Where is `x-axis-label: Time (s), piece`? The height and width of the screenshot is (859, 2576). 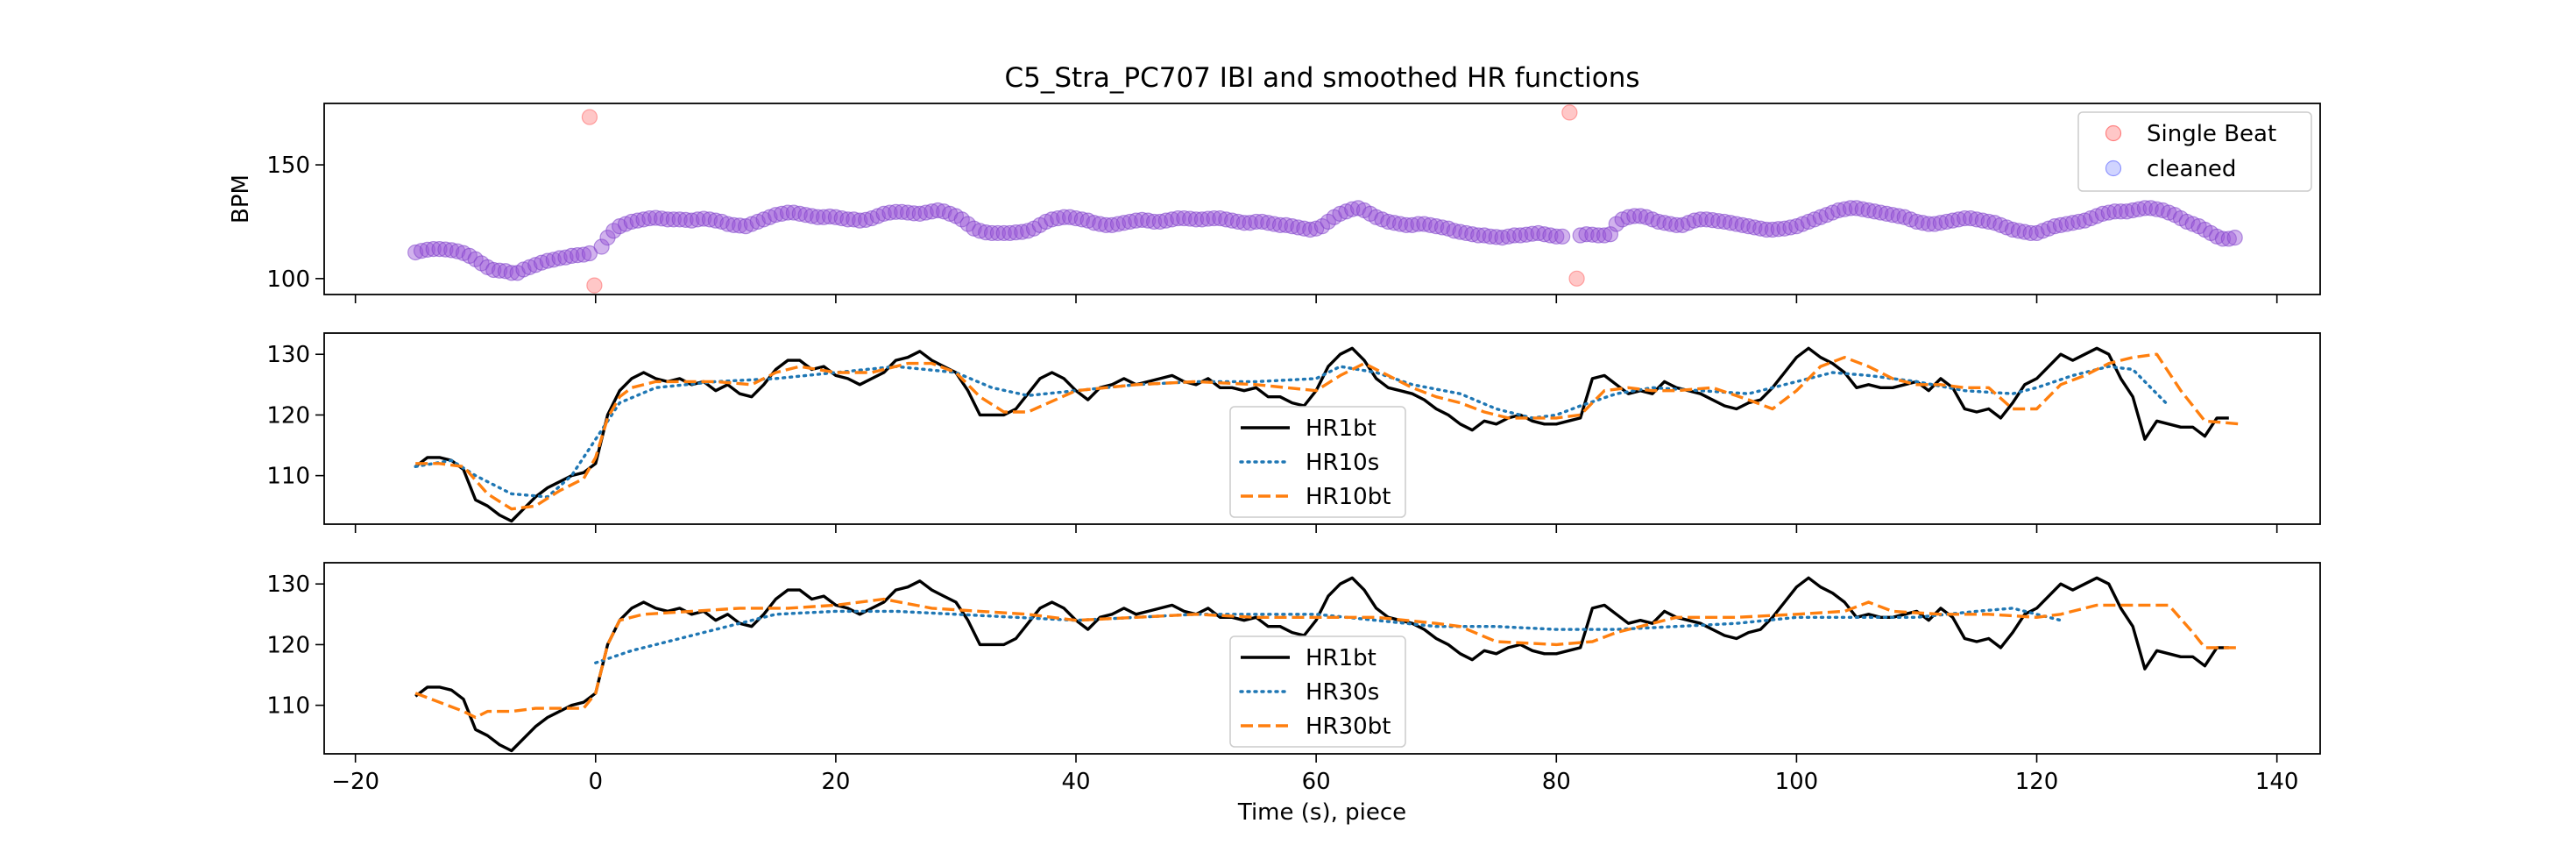
x-axis-label: Time (s), piece is located at coordinates (1321, 812).